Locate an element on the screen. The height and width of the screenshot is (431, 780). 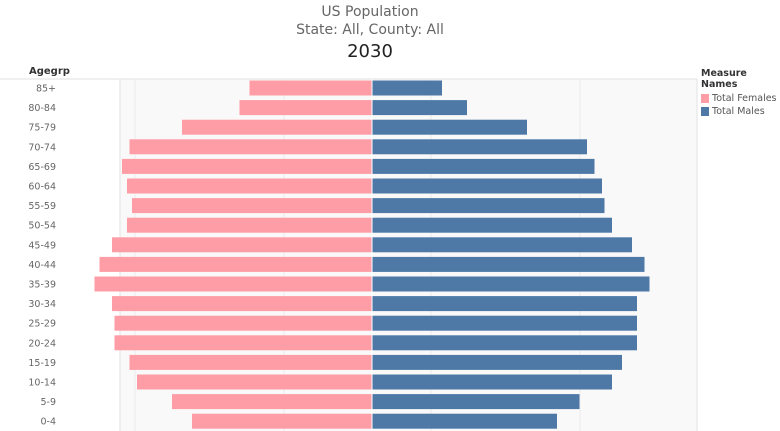
y-tick-label: 35-39 is located at coordinates (42, 285).